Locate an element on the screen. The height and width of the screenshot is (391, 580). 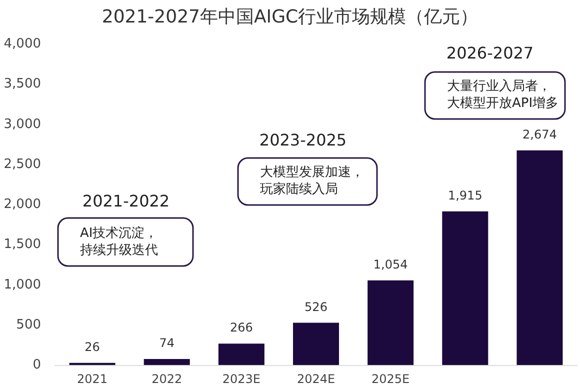
annotation: 玩家陆续入局 is located at coordinates (299, 189).